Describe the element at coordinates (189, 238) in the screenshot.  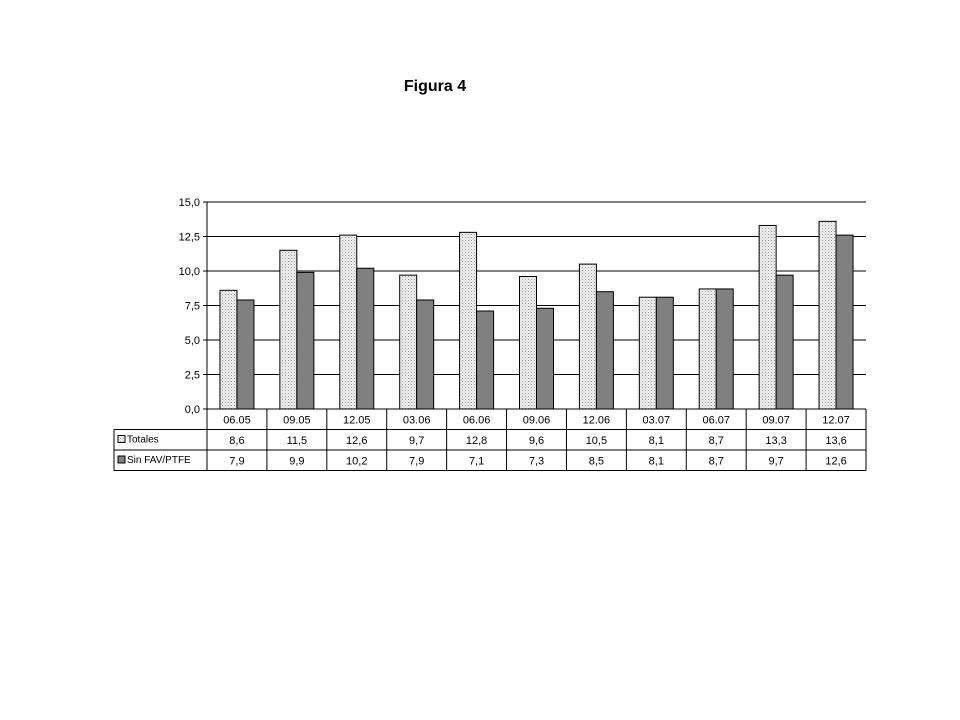
I see `y-tick-label: 12,5` at that location.